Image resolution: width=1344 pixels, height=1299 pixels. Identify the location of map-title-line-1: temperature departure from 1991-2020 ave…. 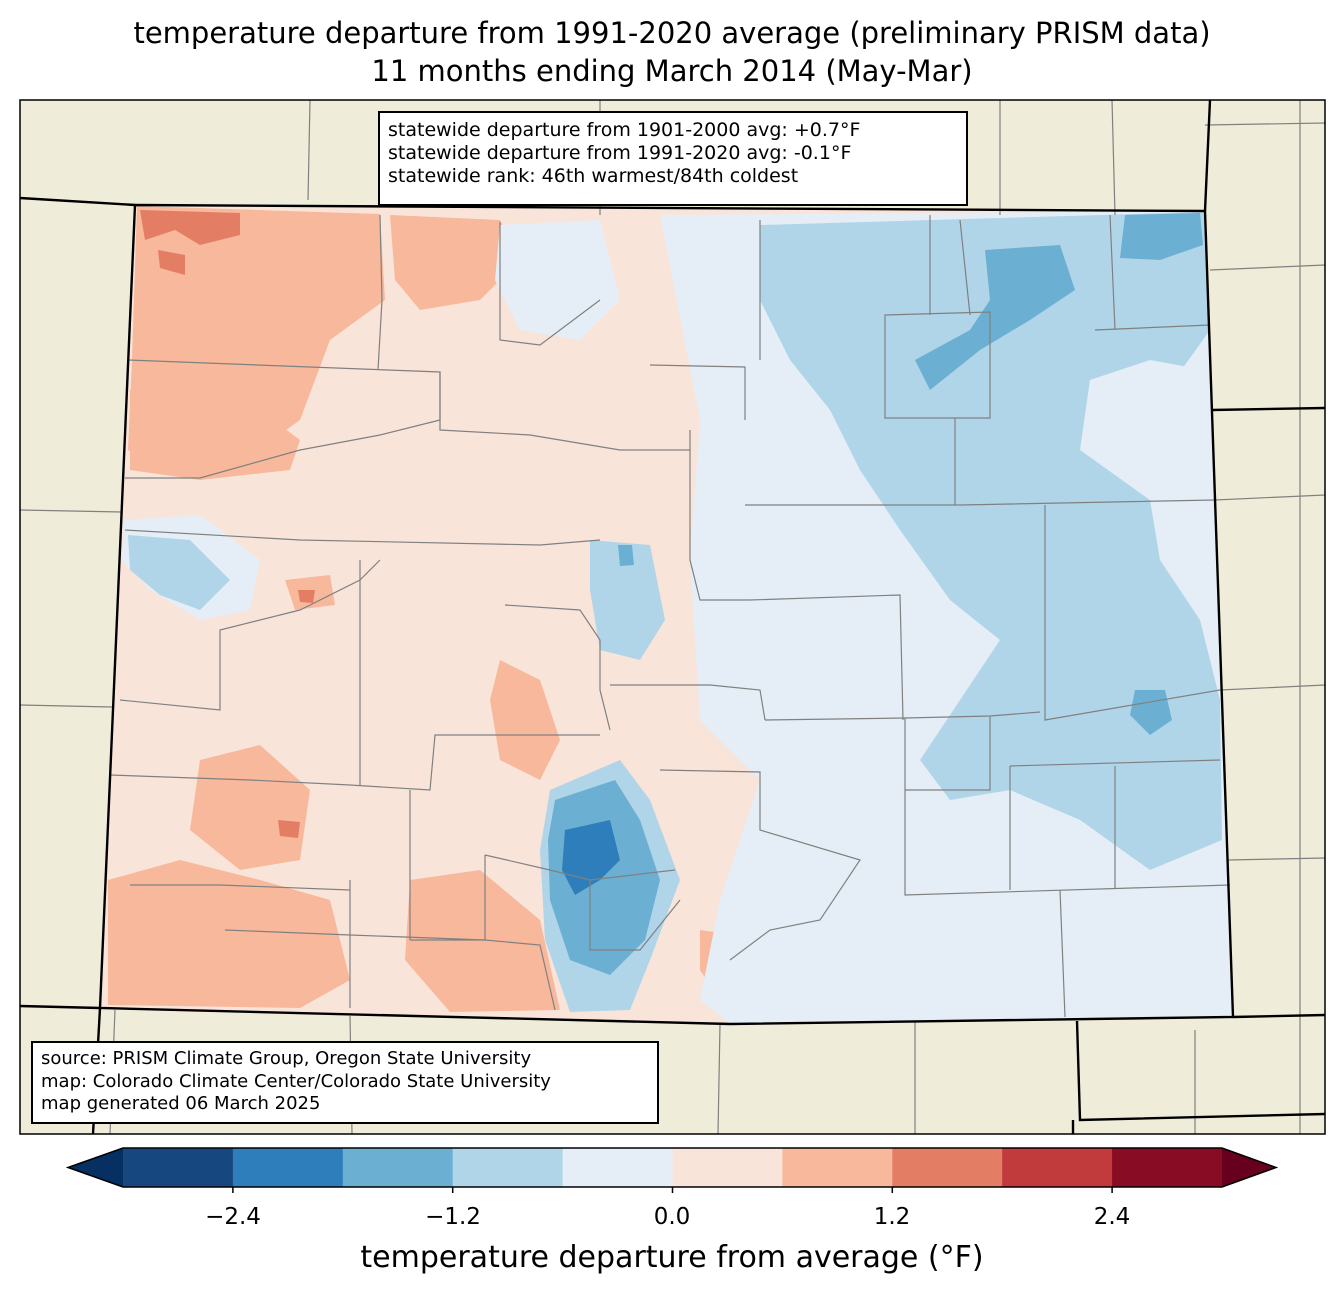
(672, 33).